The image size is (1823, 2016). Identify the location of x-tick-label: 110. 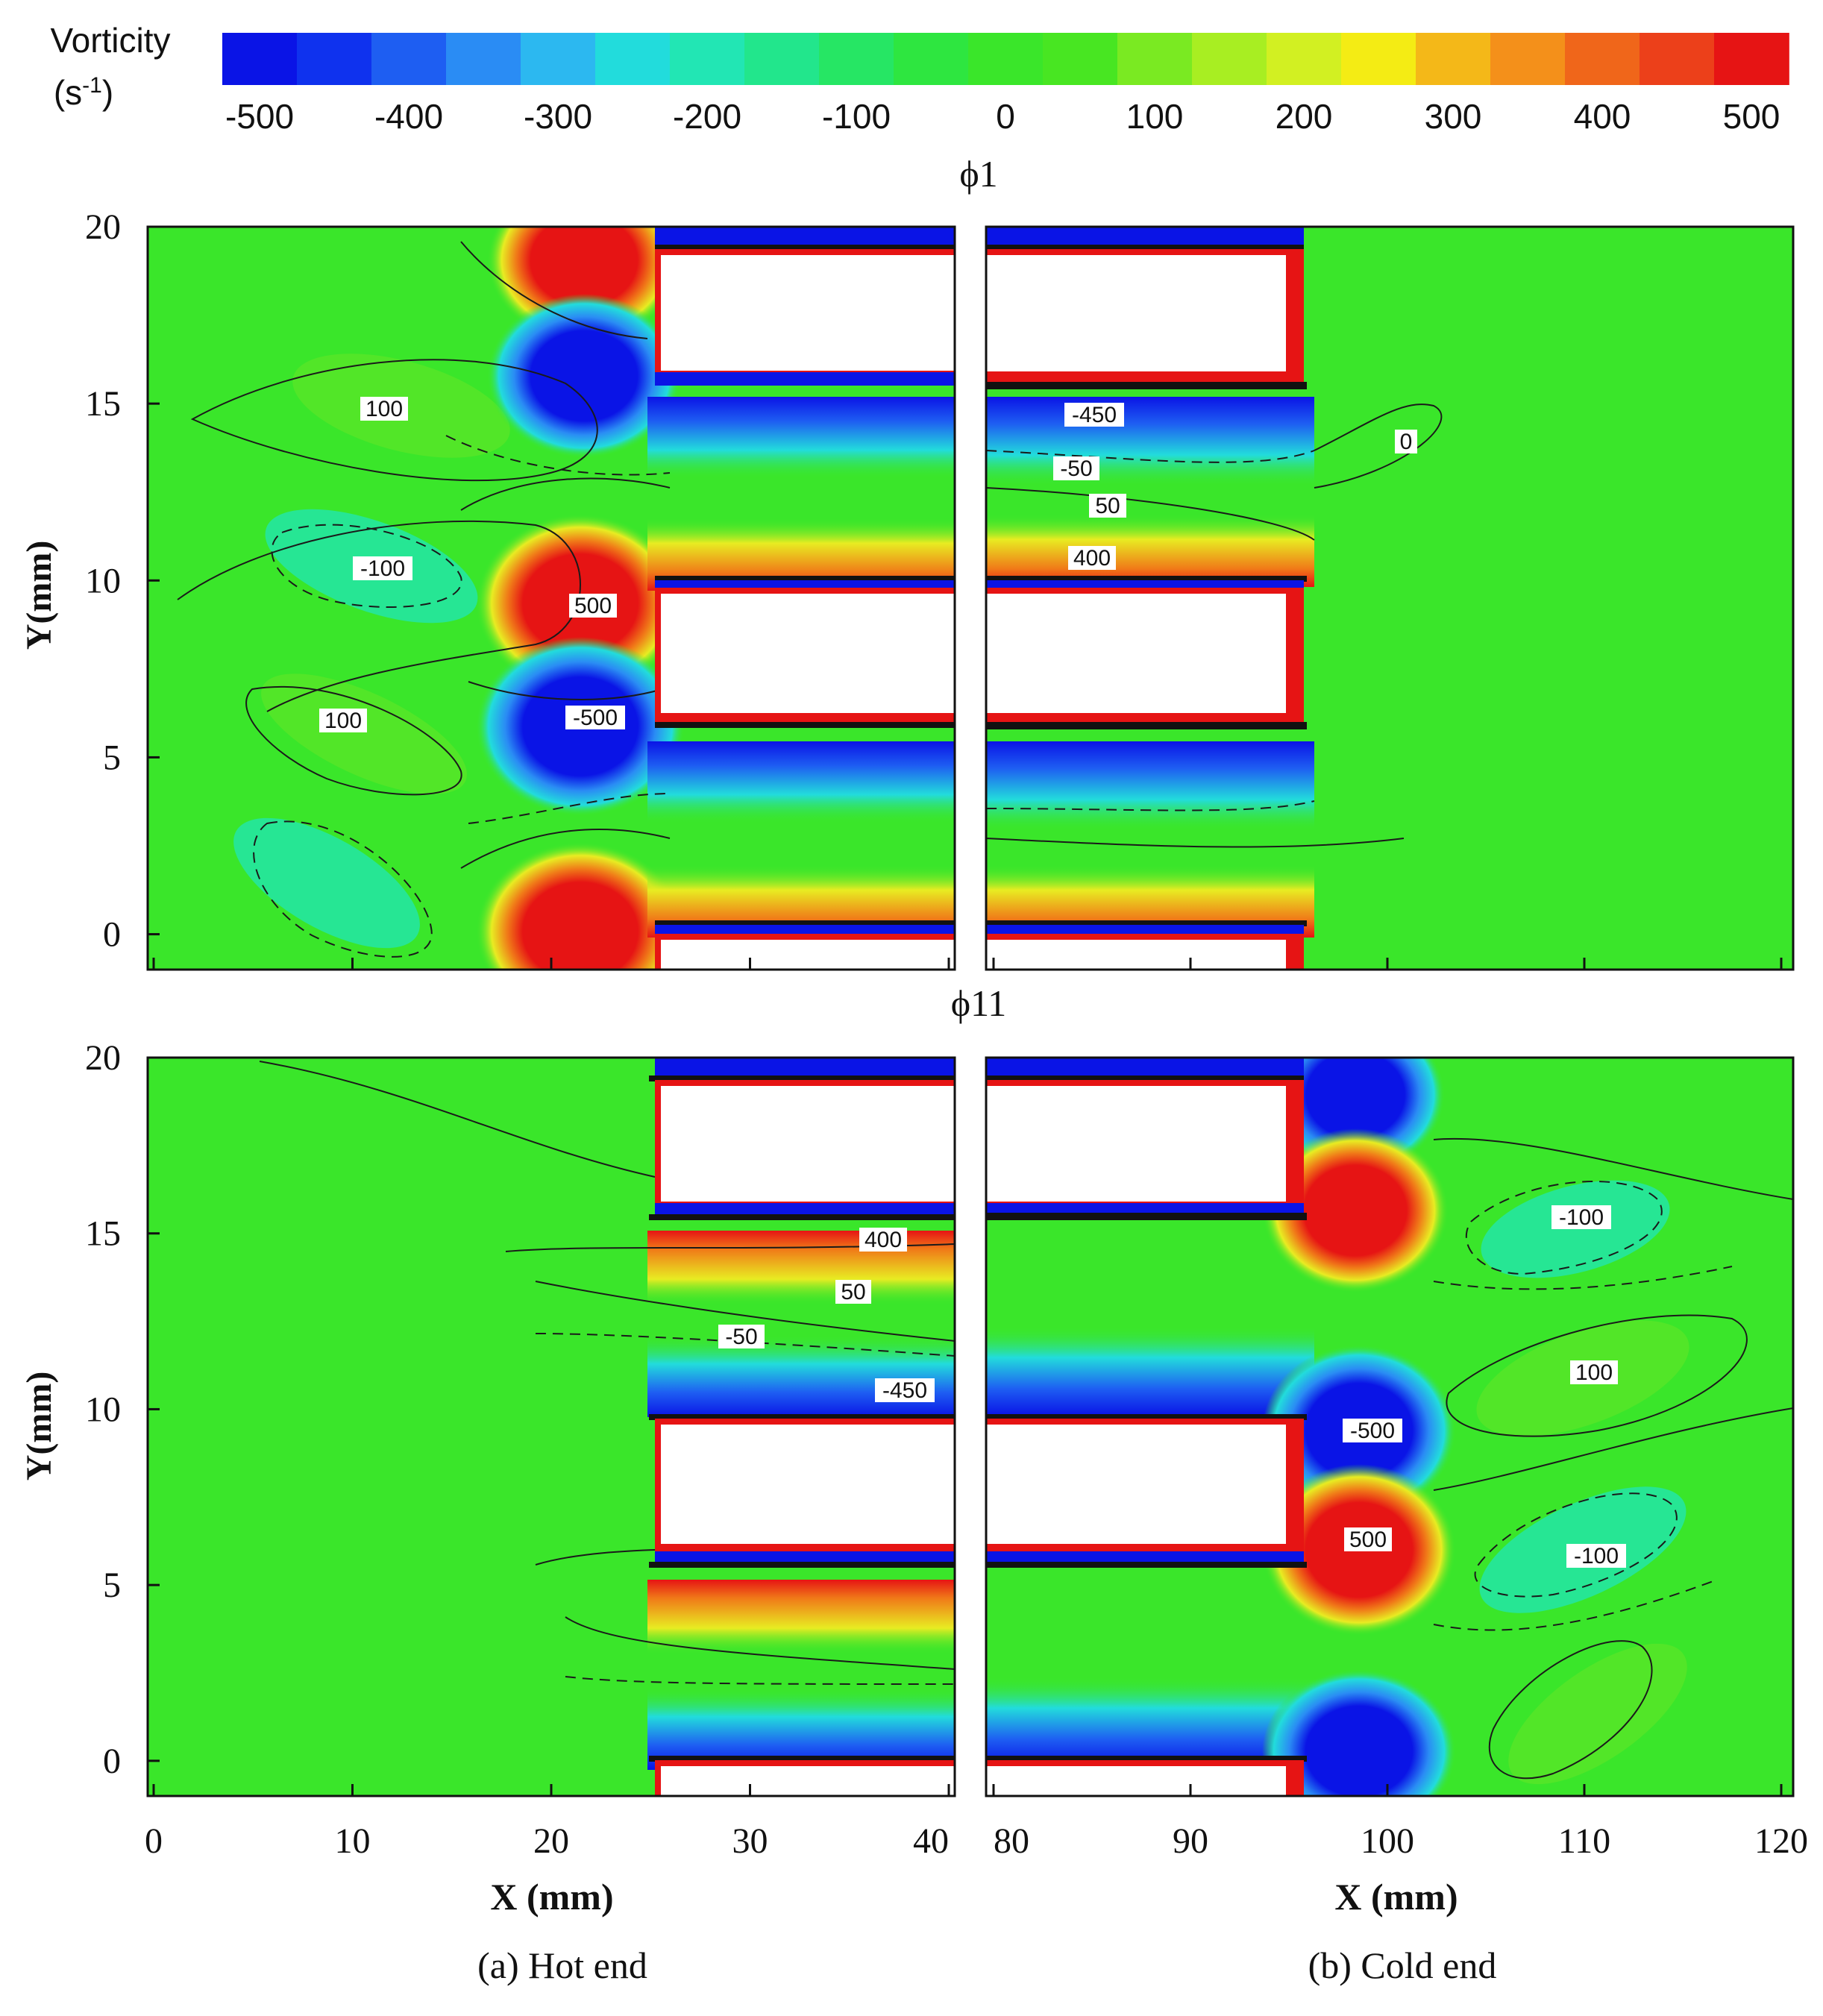
(1584, 1841).